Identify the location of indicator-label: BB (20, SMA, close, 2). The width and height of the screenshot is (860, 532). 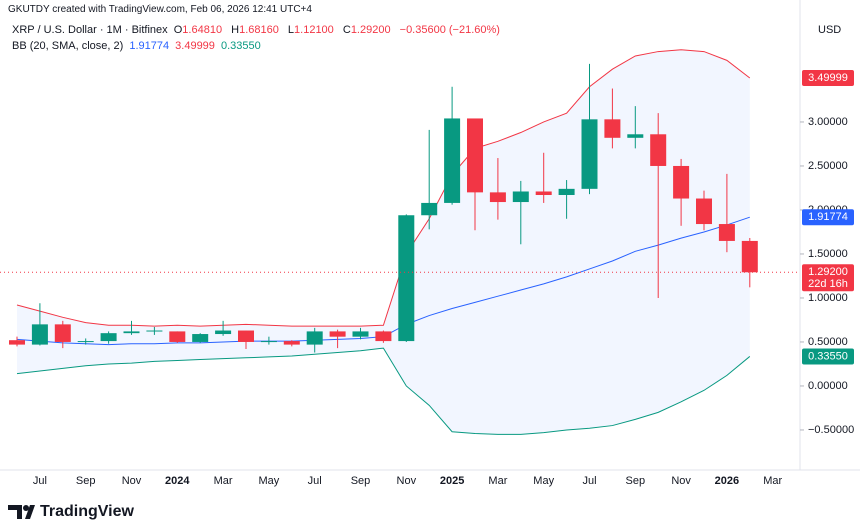
(68, 46).